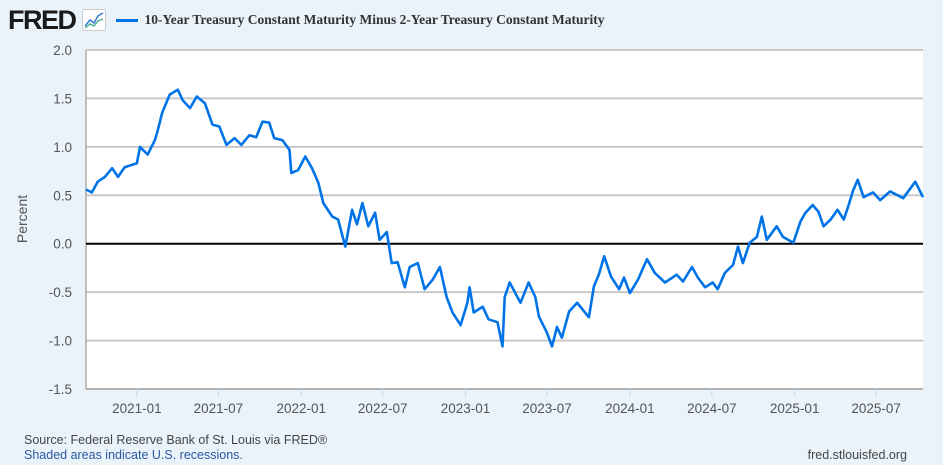 This screenshot has height=465, width=943. Describe the element at coordinates (133, 455) in the screenshot. I see `recession-note: Shaded areas indicate U.S. recessions.` at that location.